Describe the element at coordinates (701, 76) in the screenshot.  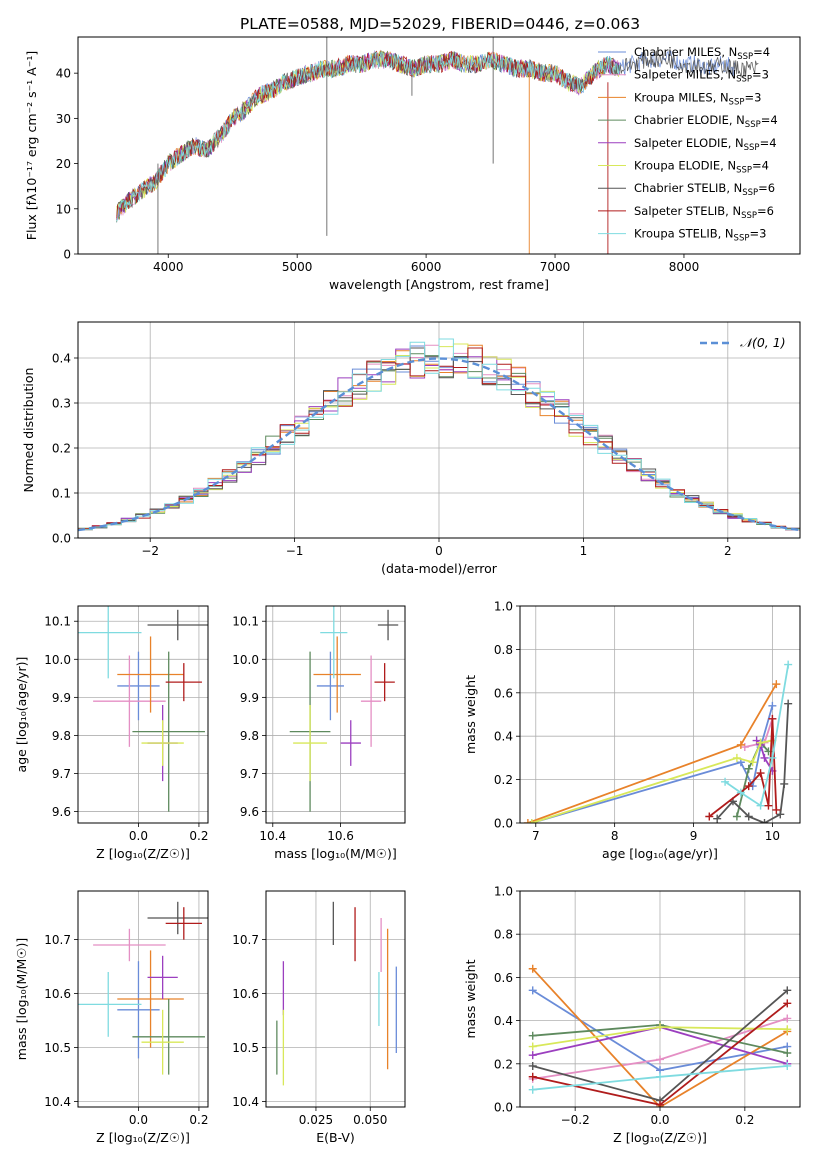
I see `legend-entry: Salpeter MILES, NSSP=3` at that location.